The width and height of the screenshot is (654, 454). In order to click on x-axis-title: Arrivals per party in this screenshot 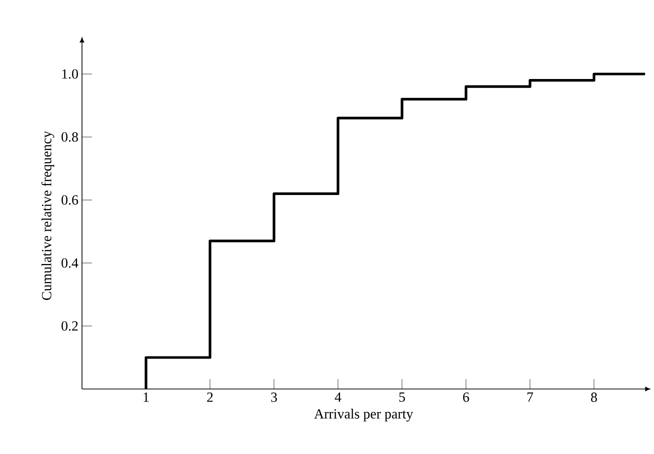, I will do `click(364, 415)`.